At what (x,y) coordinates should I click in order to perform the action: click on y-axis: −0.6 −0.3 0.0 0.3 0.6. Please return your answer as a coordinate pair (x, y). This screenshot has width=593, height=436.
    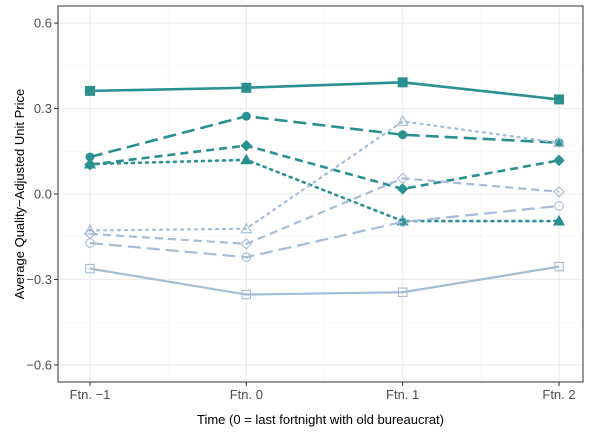
    Looking at the image, I should click on (42, 194).